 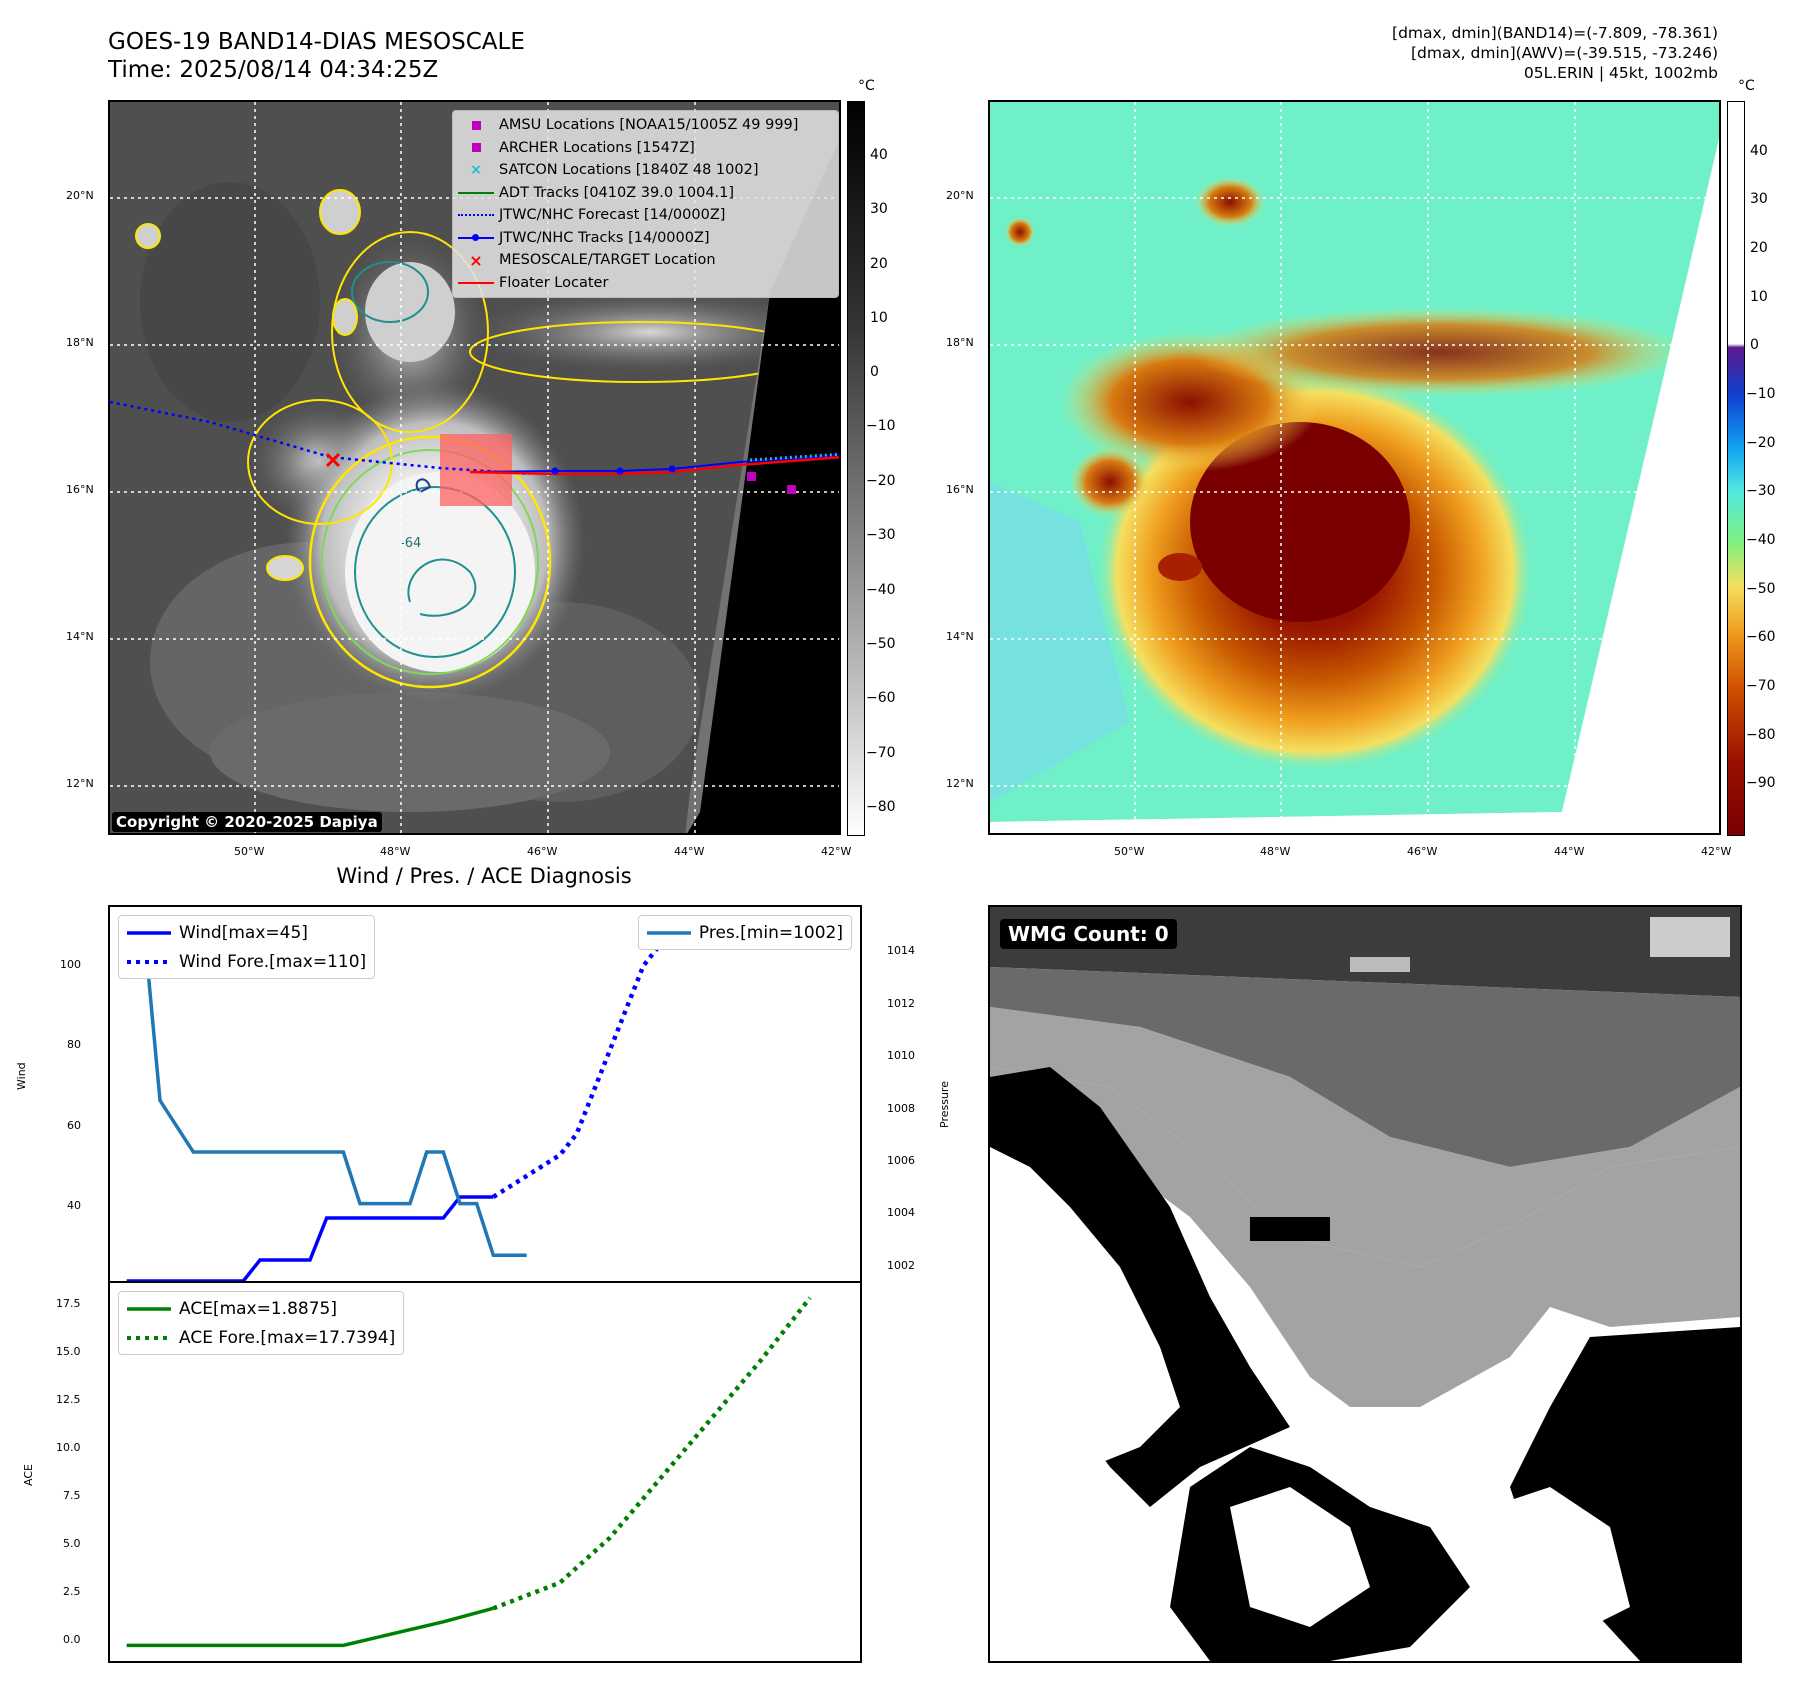 I want to click on legend-item-amsu: AMSU Locations [NOAA15/1005Z 49 999], so click(x=645, y=125).